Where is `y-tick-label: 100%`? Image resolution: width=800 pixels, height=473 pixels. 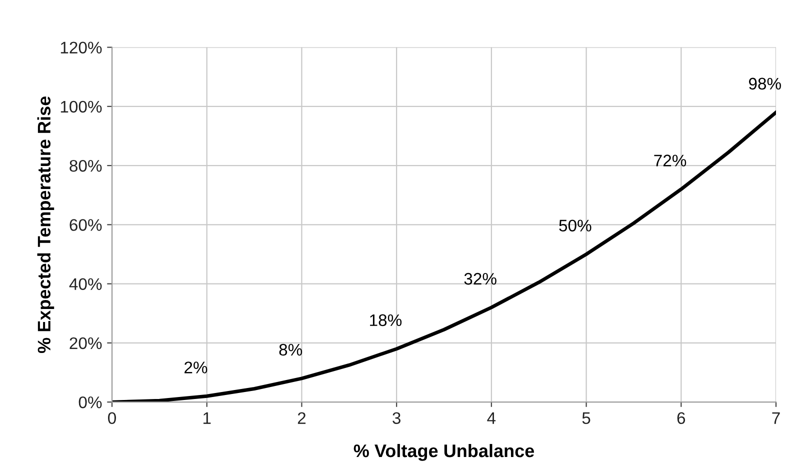 y-tick-label: 100% is located at coordinates (81, 106).